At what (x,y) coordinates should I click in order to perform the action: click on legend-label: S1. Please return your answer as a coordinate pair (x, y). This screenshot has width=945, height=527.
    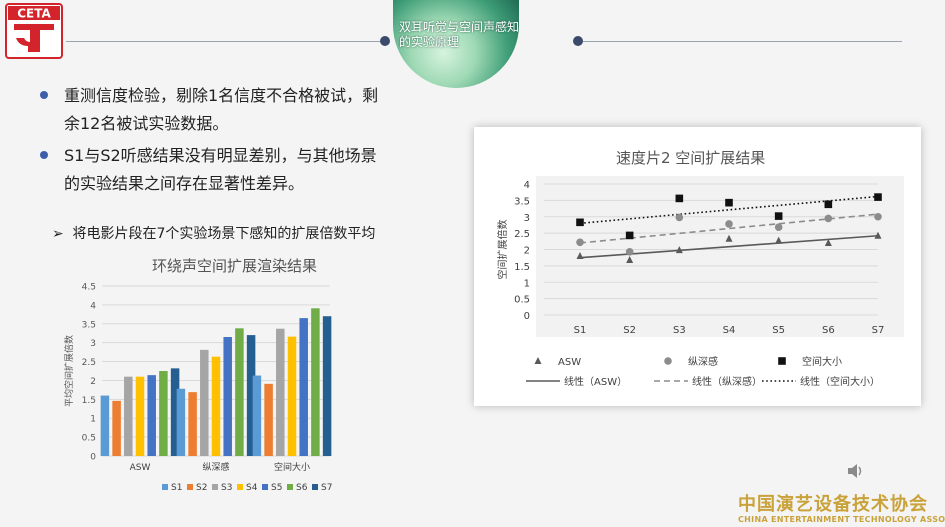
    Looking at the image, I should click on (176, 488).